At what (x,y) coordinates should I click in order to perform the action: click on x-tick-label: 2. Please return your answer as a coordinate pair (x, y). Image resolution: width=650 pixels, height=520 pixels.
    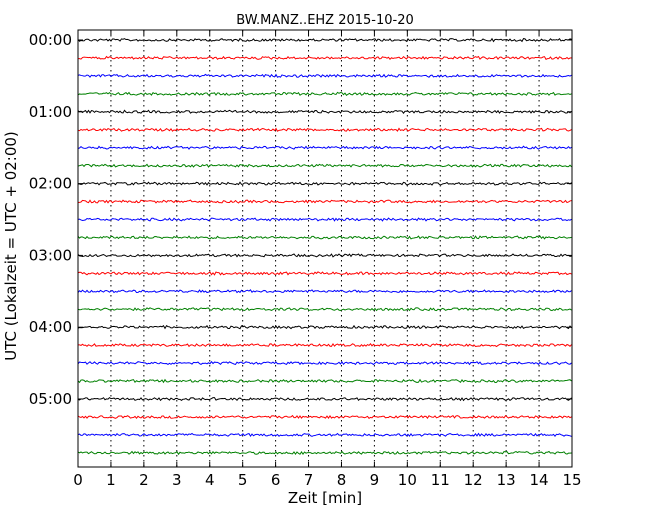
    Looking at the image, I should click on (144, 480).